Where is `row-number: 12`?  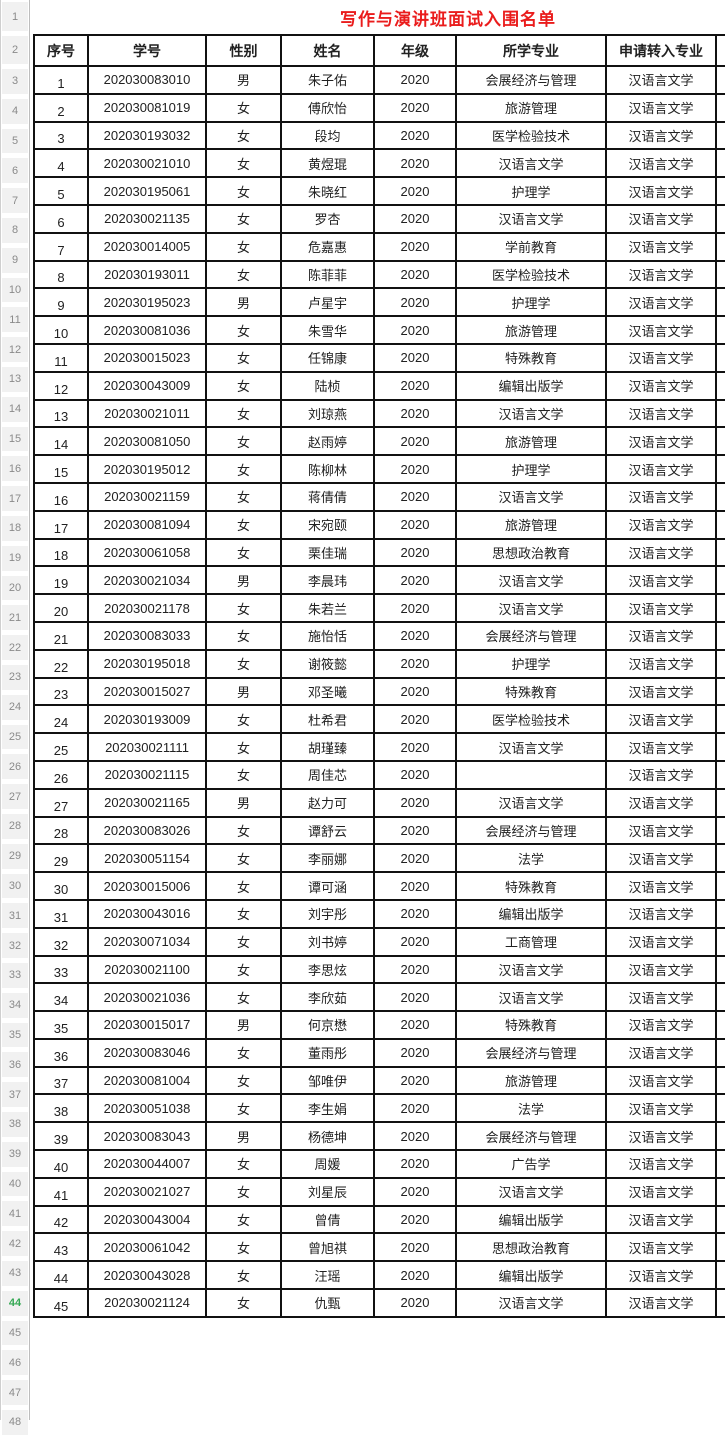 row-number: 12 is located at coordinates (15, 349).